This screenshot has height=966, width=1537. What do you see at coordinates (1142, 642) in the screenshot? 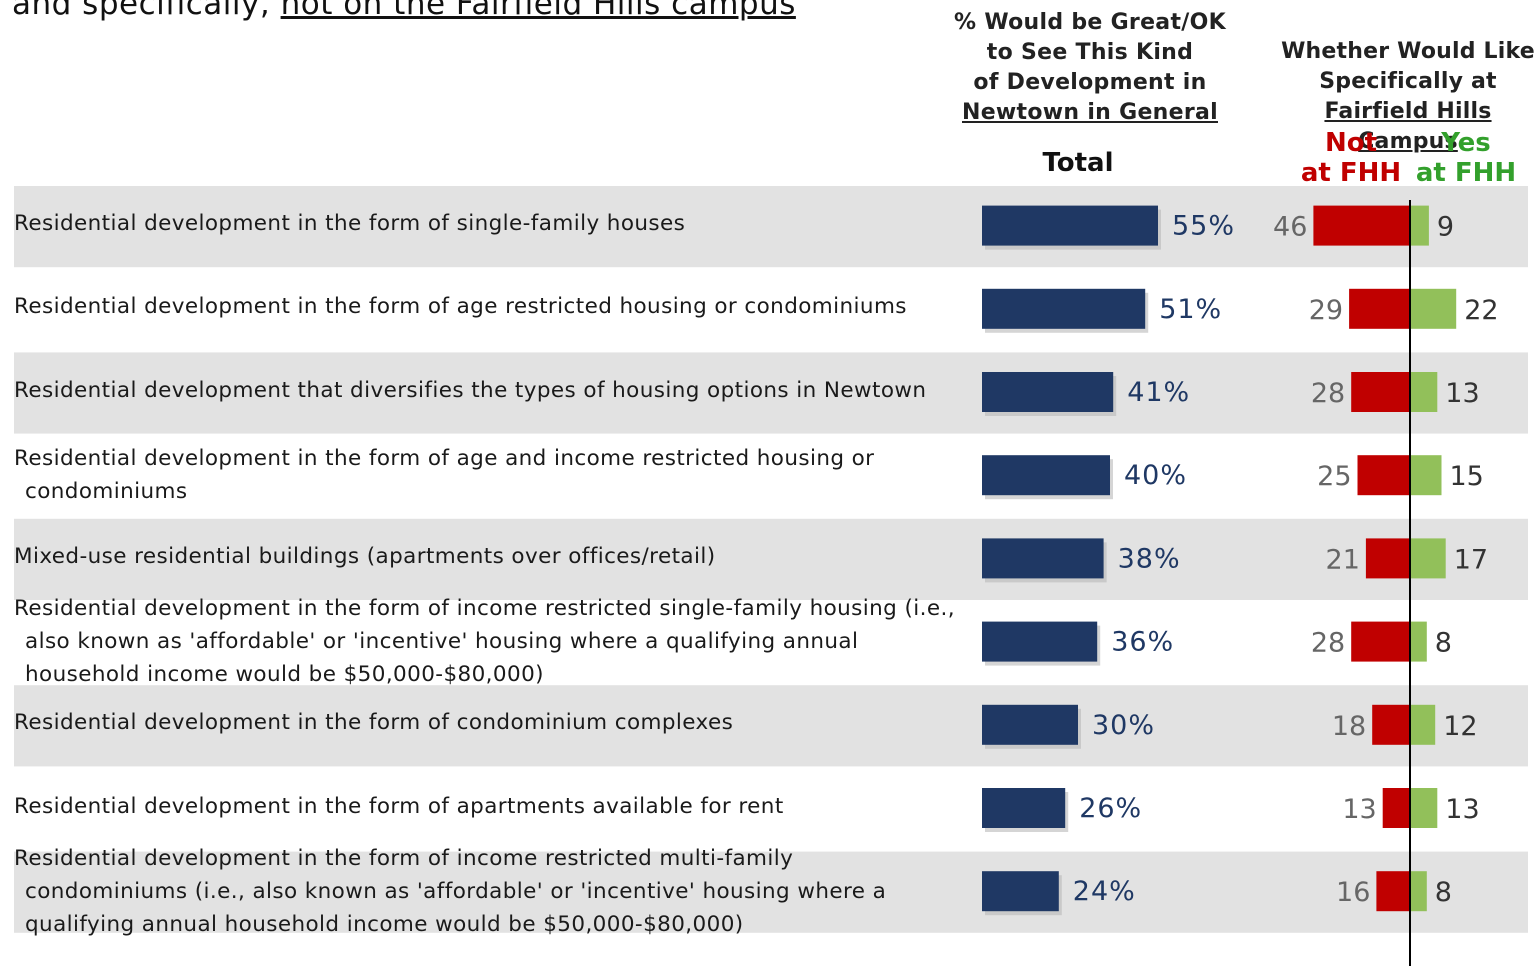
I see `total-value-label: 36%` at bounding box center [1142, 642].